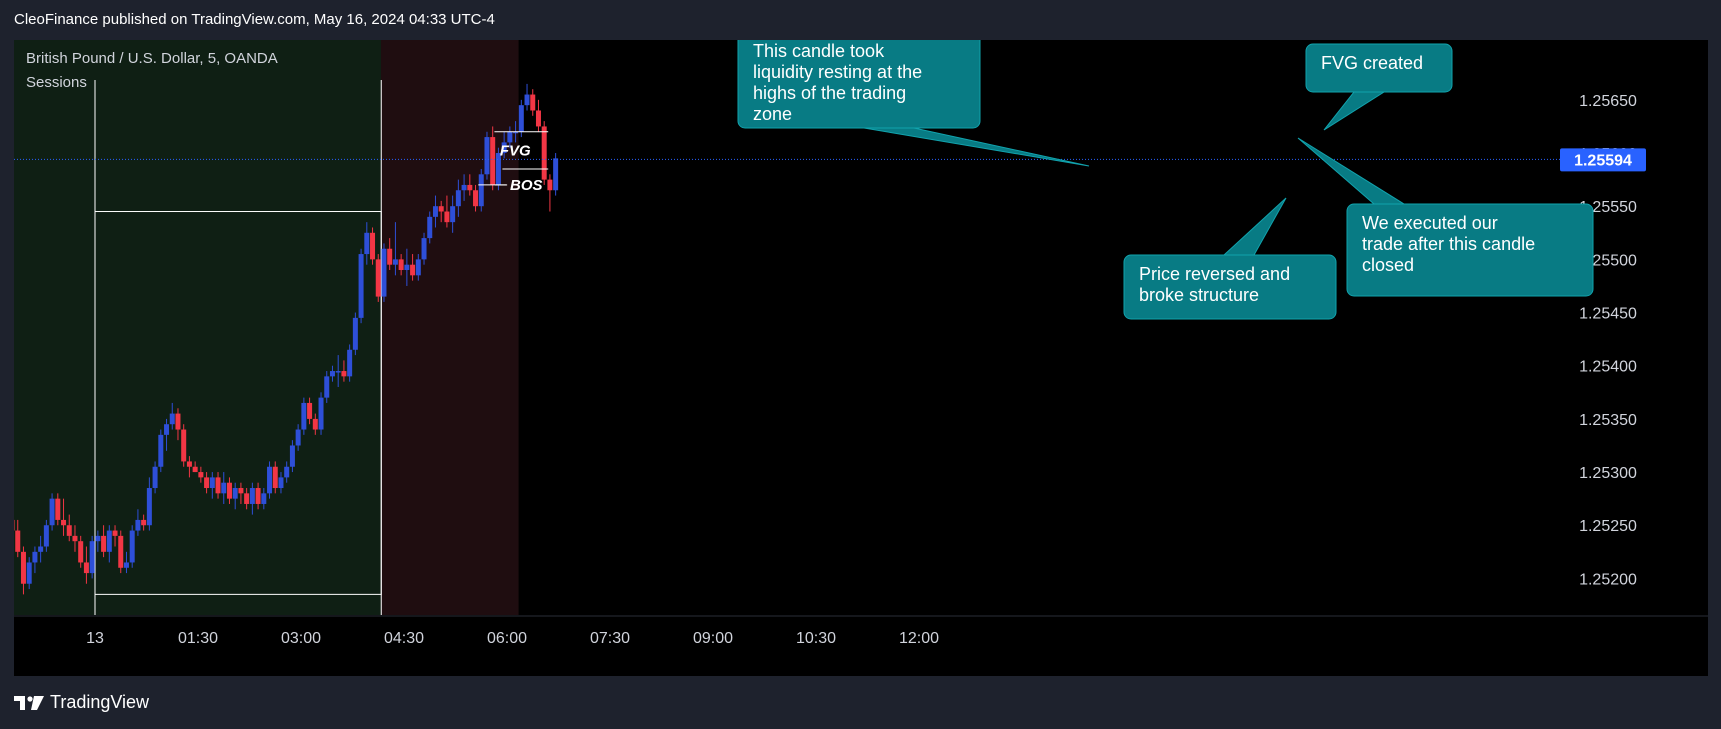 This screenshot has width=1721, height=729. I want to click on indicator-label: Sessions, so click(56, 82).